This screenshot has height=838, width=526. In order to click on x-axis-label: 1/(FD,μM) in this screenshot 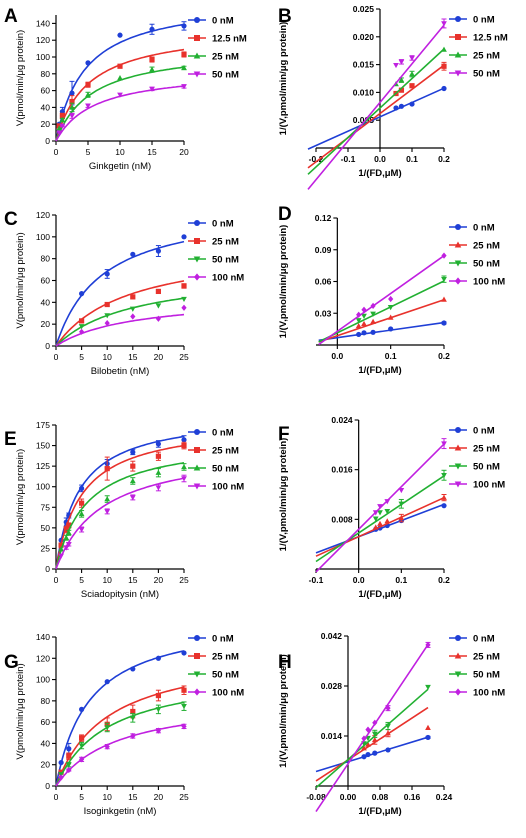, I will do `click(379, 370)`.